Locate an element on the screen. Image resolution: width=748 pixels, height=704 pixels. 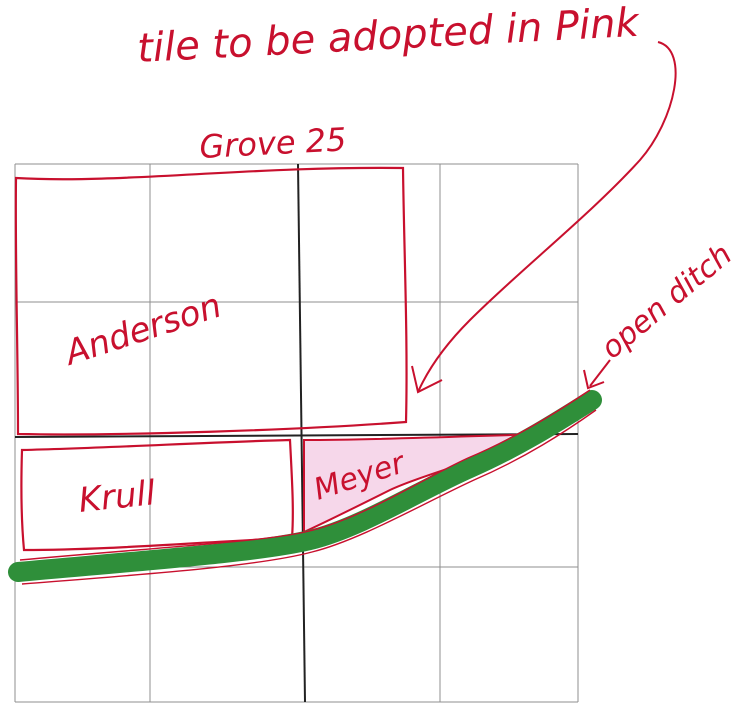
ditch-arrowhead is located at coordinates (594, 379).